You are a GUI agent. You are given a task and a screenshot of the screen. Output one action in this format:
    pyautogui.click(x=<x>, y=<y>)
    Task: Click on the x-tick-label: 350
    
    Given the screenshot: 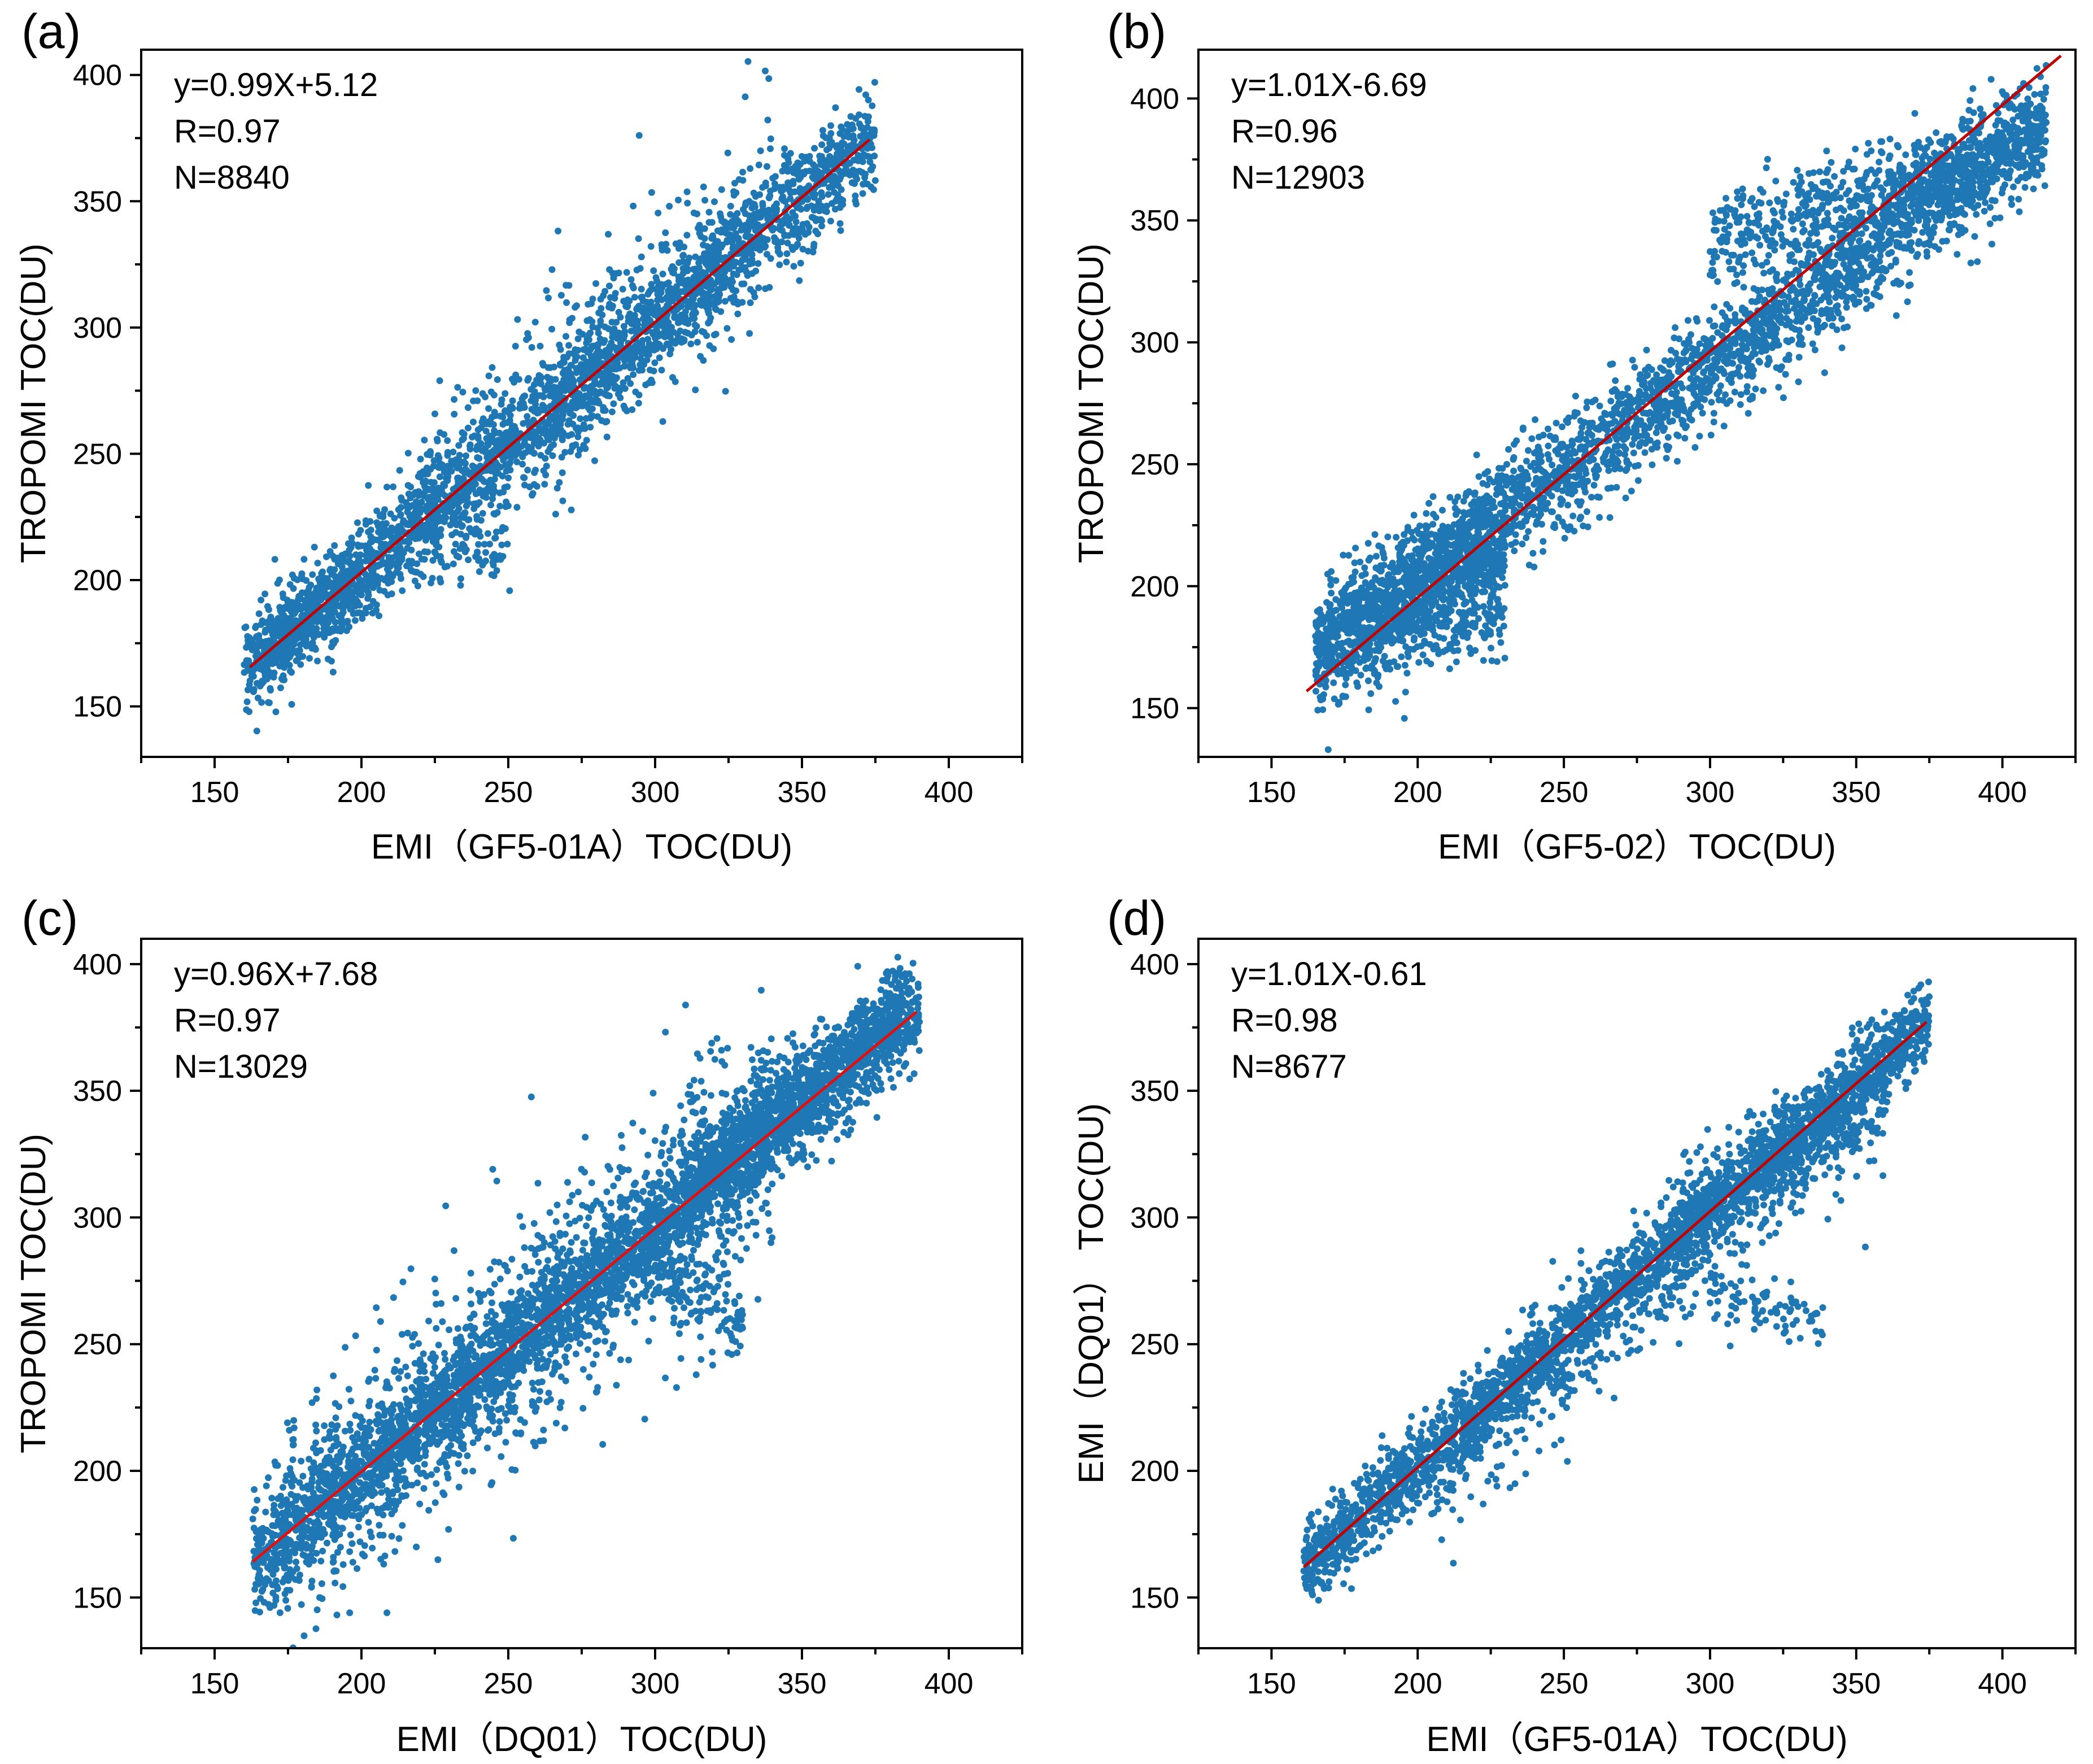 What is the action you would take?
    pyautogui.click(x=802, y=793)
    